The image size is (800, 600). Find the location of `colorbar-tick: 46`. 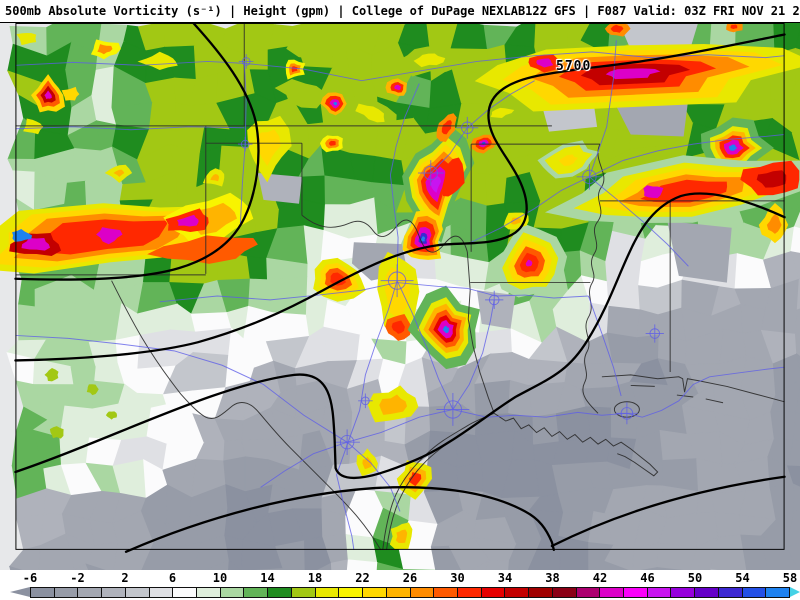

colorbar-tick: 46 is located at coordinates (647, 578).